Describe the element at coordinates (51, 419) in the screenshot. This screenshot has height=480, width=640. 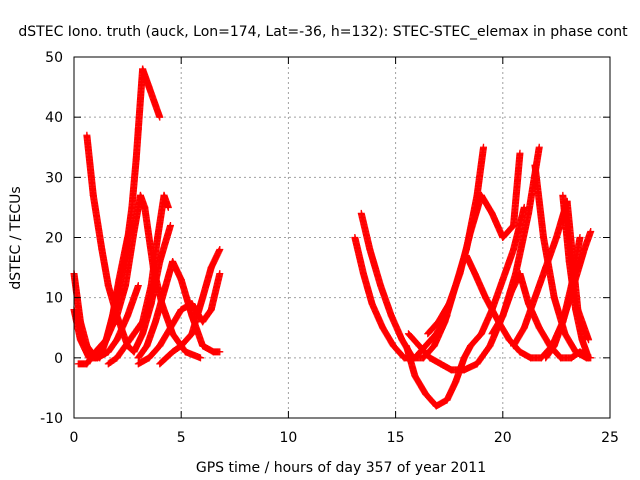
I see `y-tick-label: -10` at that location.